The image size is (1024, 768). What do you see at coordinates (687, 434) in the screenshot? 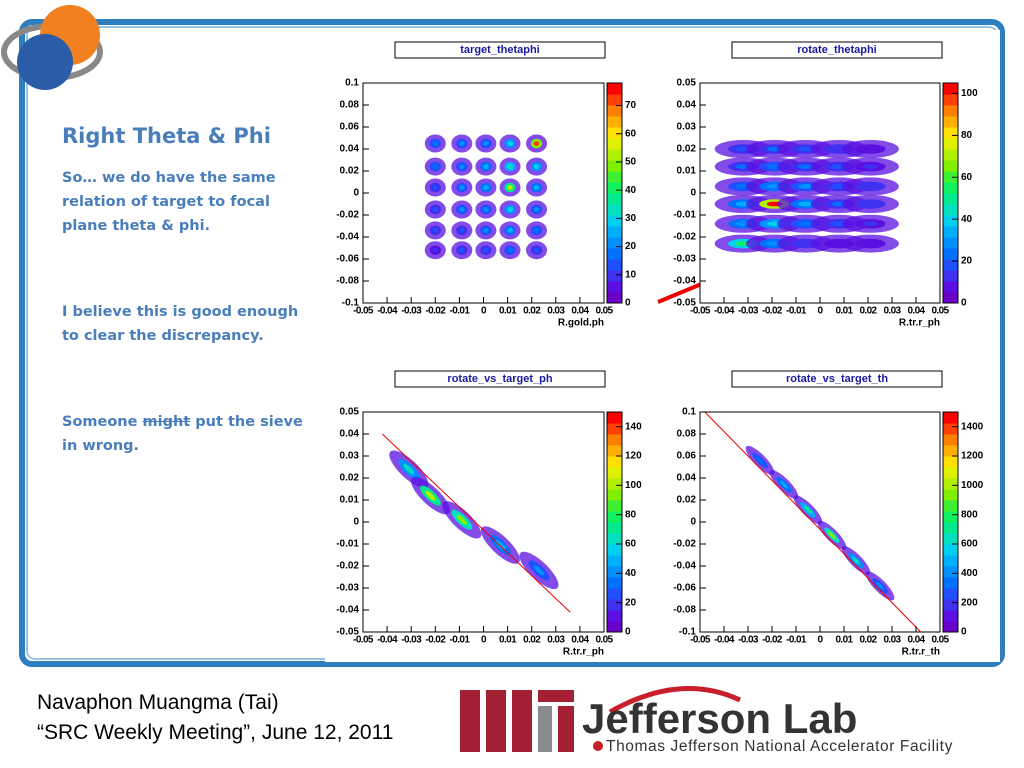
I see `y-tick-label: 0.08` at bounding box center [687, 434].